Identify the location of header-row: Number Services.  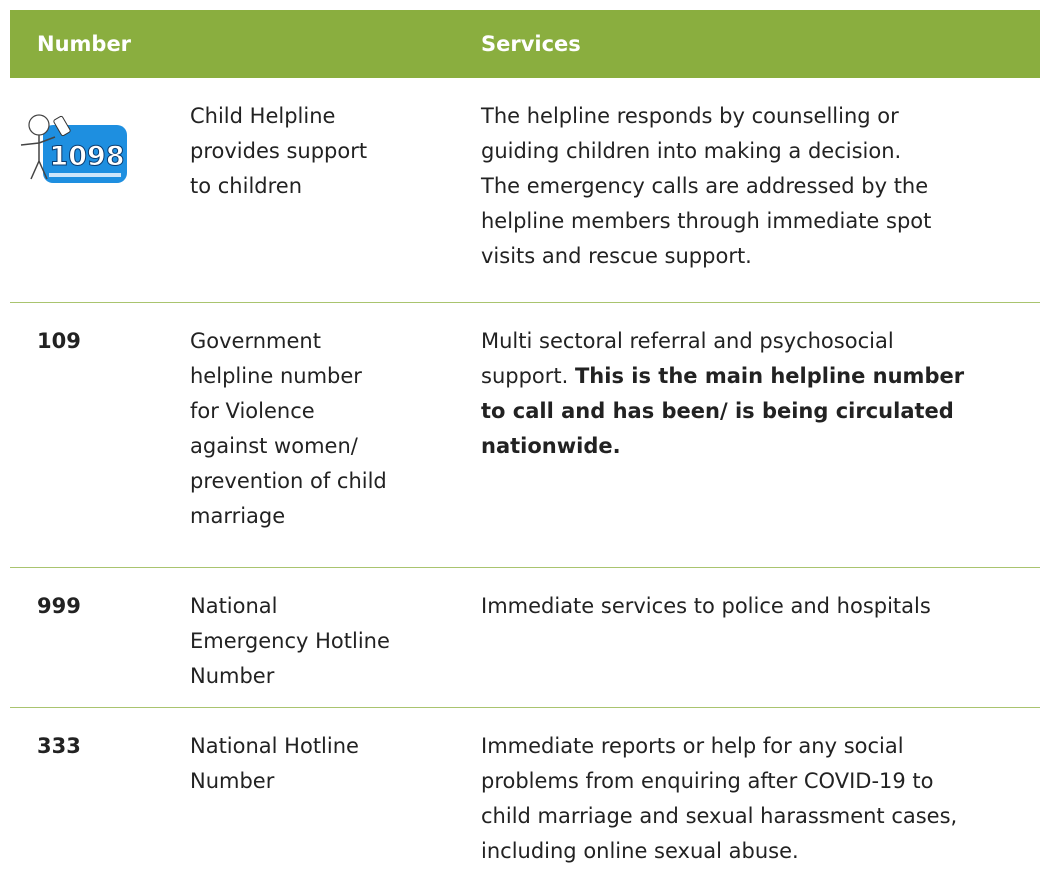
(525, 44).